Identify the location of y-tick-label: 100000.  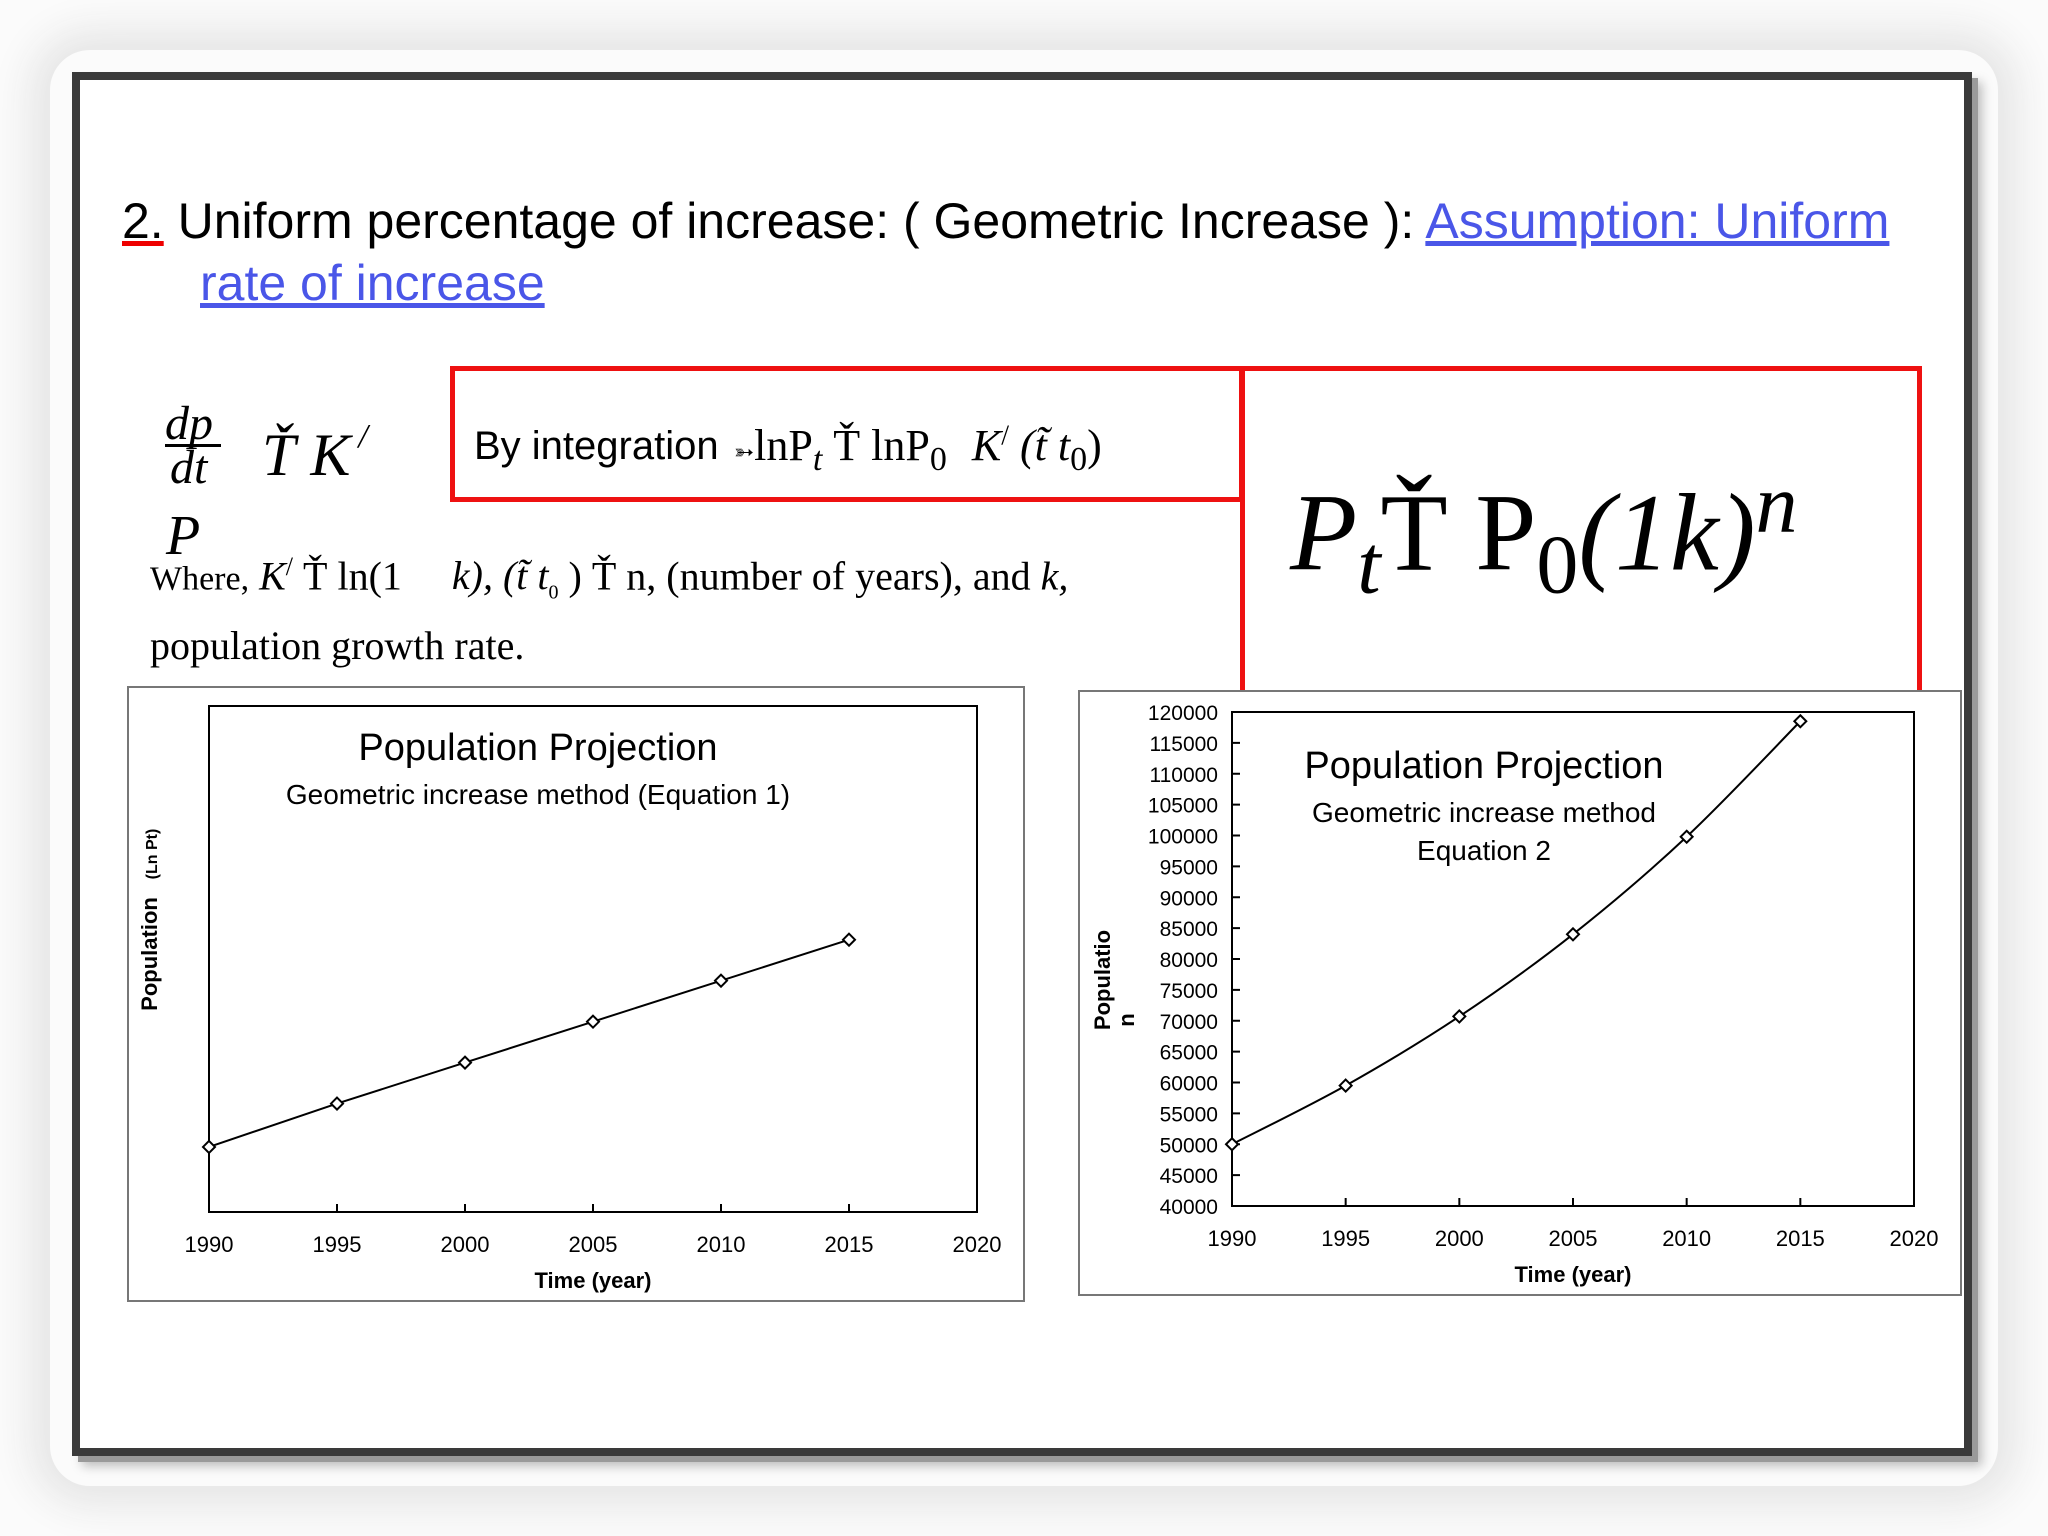
(1183, 837).